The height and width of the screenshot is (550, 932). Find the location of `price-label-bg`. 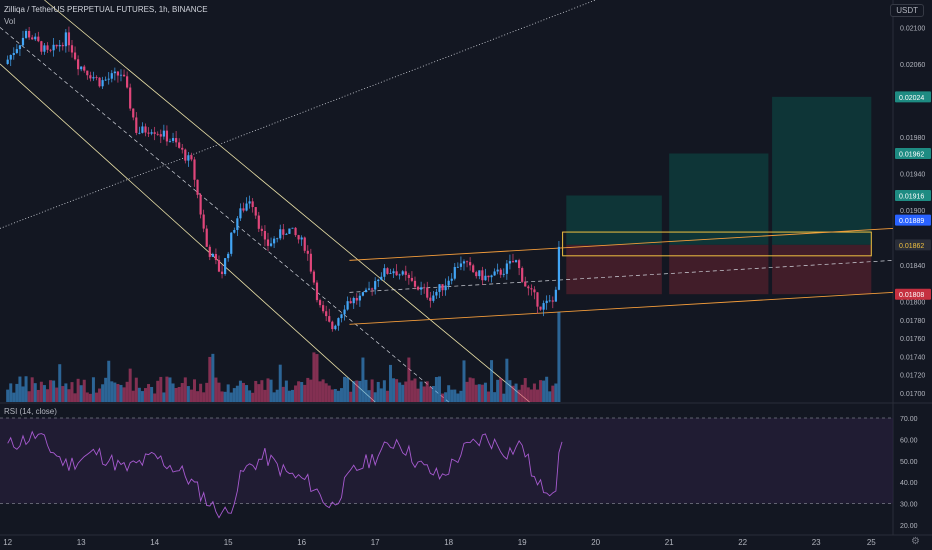

price-label-bg is located at coordinates (913, 153).